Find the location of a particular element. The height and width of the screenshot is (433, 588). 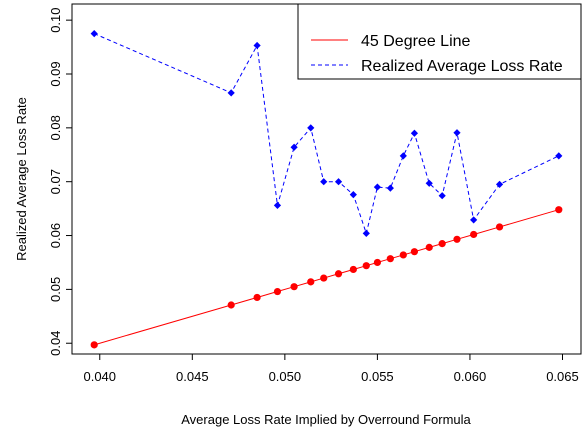

legend-label-45-degree: 45 Degree Line is located at coordinates (416, 41).